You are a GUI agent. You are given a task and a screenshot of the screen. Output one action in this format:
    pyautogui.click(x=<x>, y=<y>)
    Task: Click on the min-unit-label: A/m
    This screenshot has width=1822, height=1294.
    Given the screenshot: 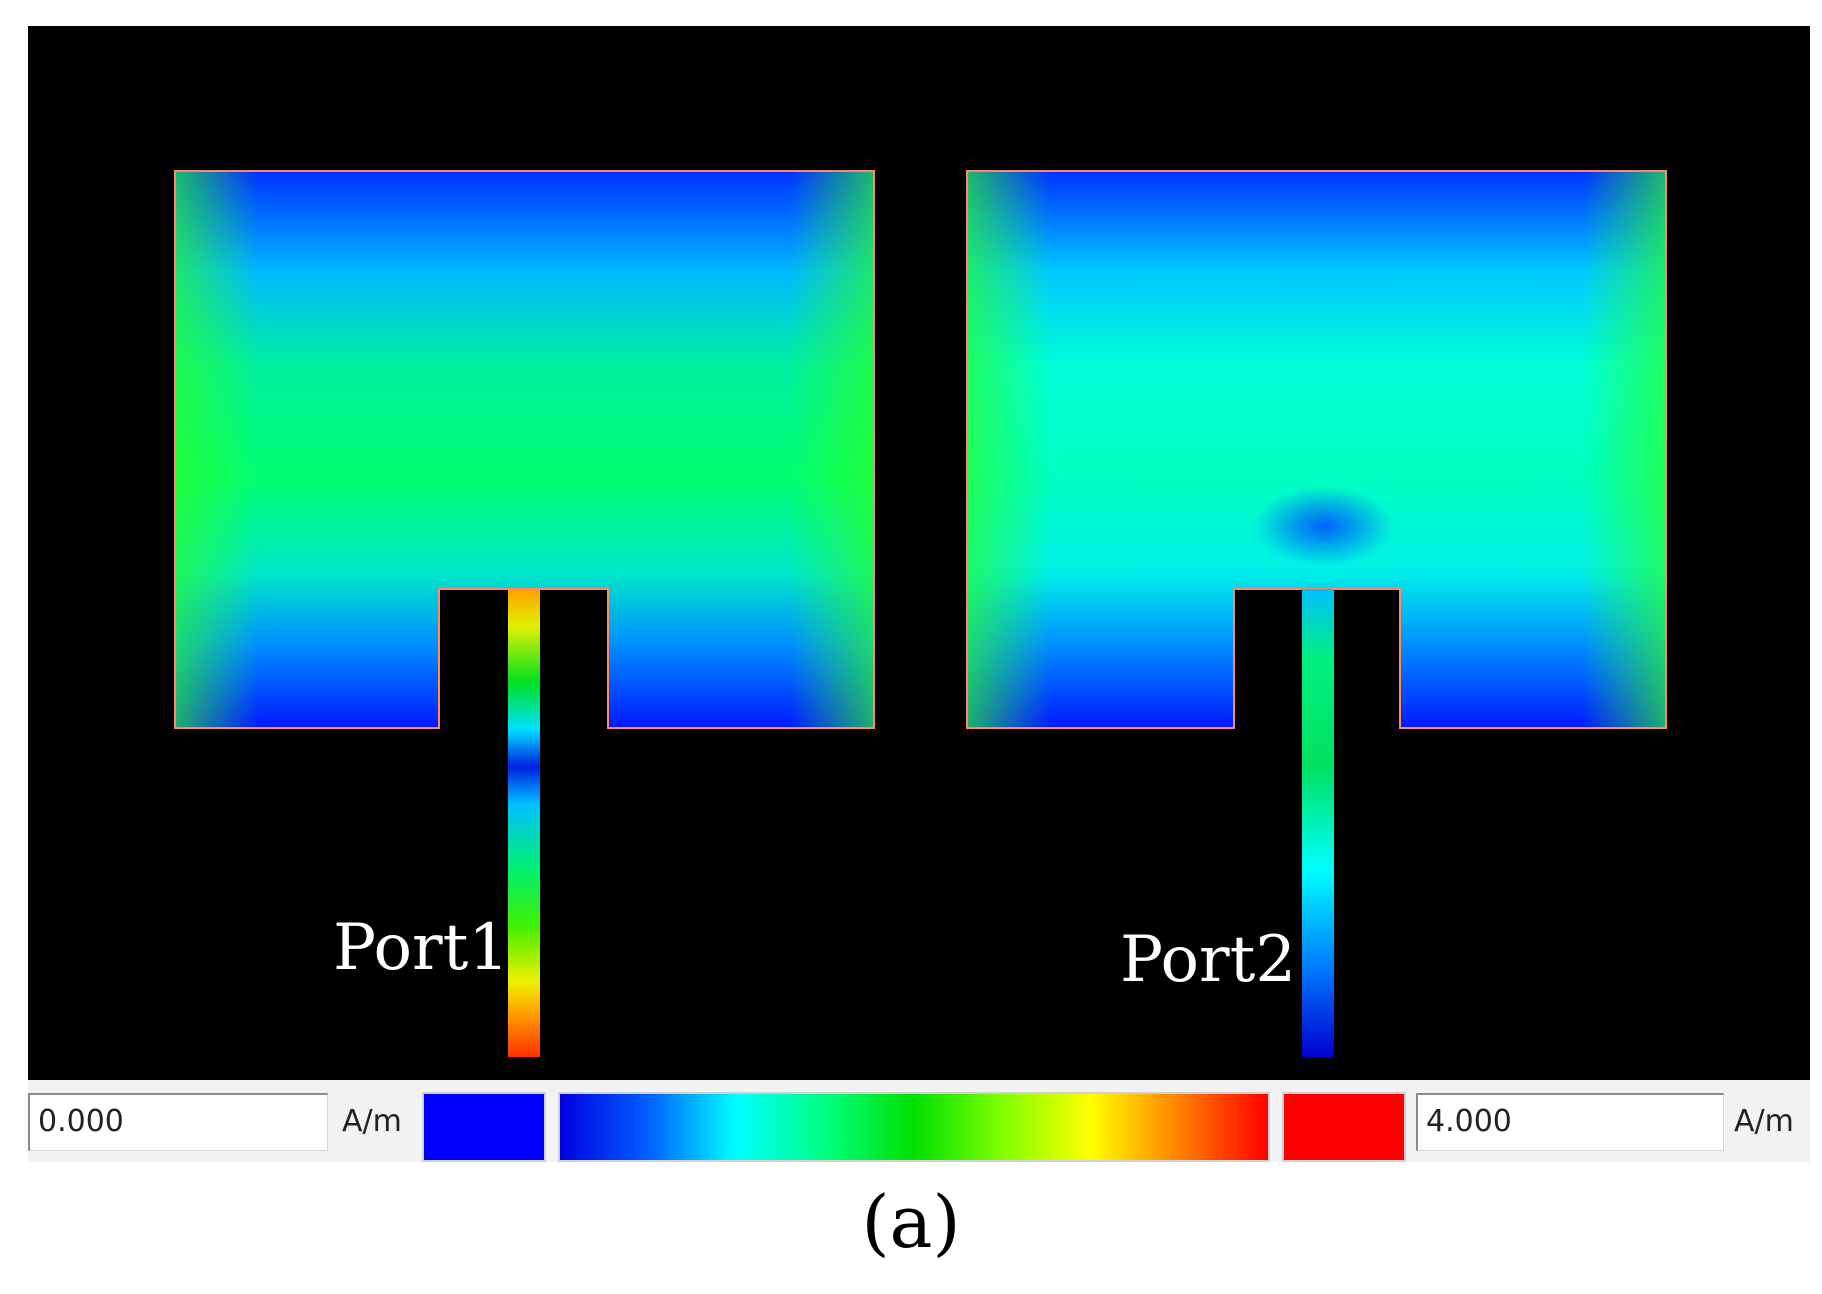 What is the action you would take?
    pyautogui.click(x=372, y=1121)
    